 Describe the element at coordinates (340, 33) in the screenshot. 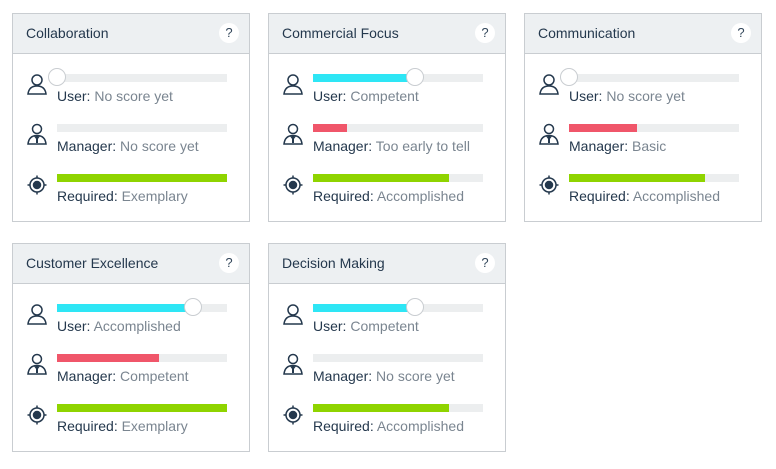

I see `card-title: Commercial Focus` at that location.